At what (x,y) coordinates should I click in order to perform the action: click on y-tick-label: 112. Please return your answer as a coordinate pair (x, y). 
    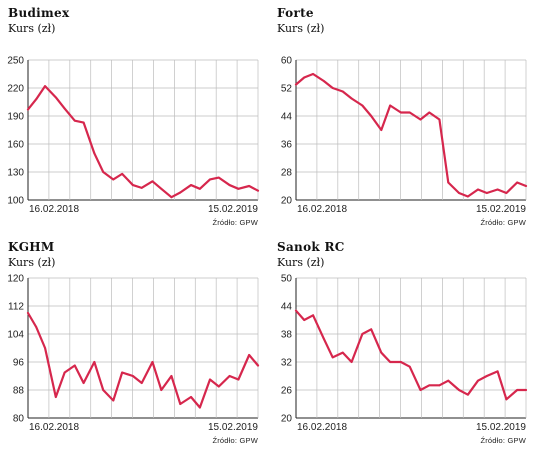
    Looking at the image, I should click on (16, 307).